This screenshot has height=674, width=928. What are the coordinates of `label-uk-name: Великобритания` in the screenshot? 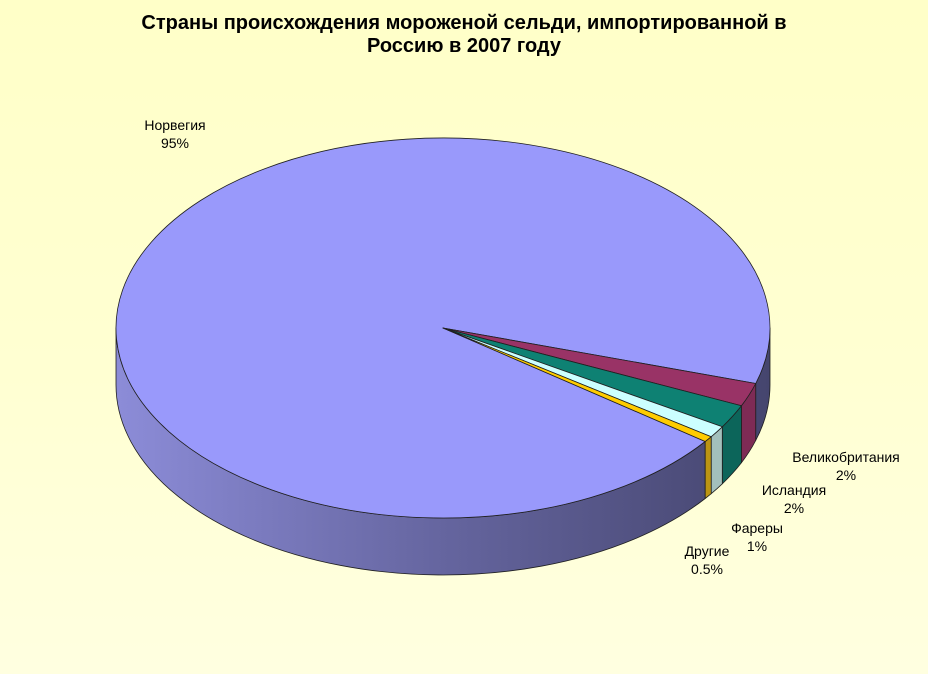 It's located at (846, 457).